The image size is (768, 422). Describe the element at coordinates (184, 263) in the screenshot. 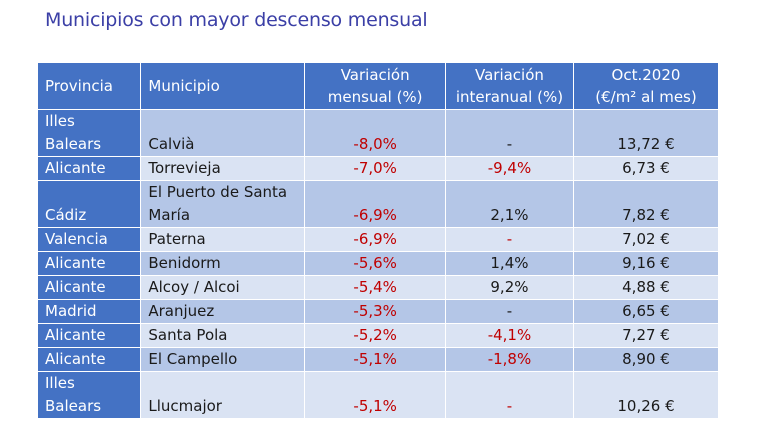

I see `municipio-line1: Benidorm` at that location.